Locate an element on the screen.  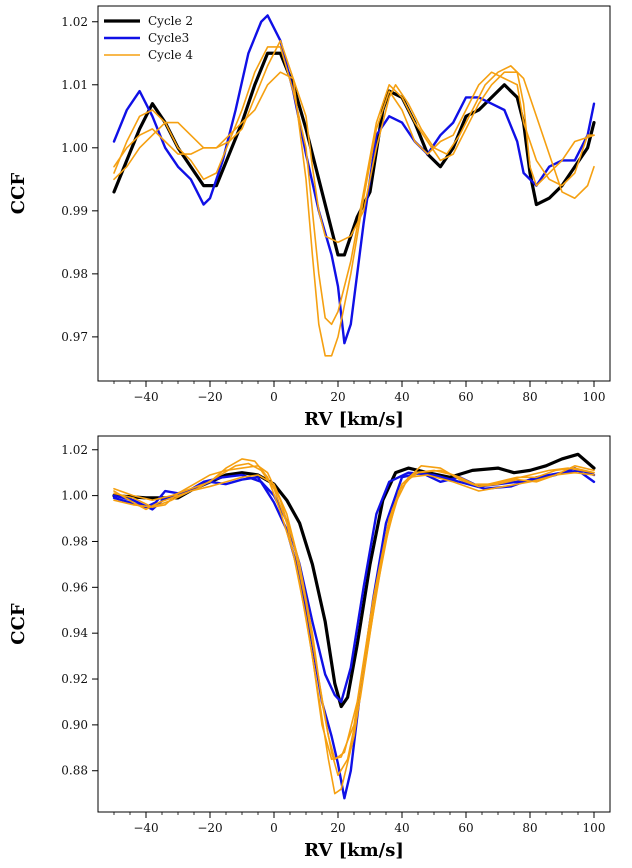
y-tick-label: 0.88 is located at coordinates (74, 771).